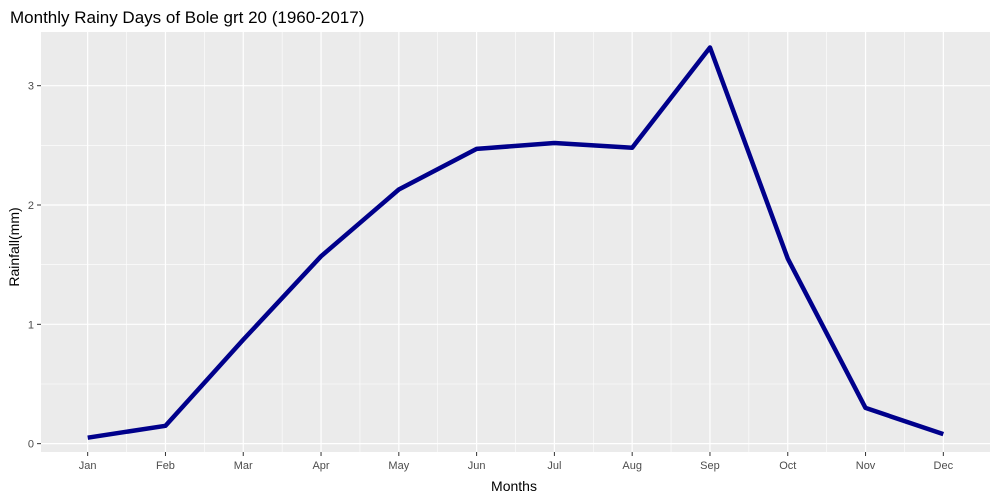  What do you see at coordinates (514, 486) in the screenshot?
I see `x-axis-title: Months` at bounding box center [514, 486].